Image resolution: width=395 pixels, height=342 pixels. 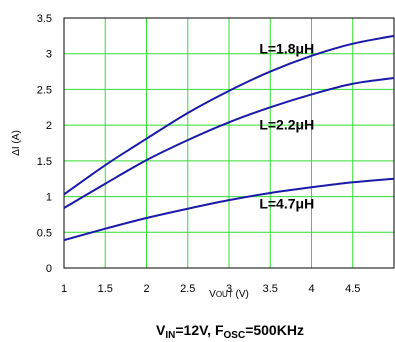 What do you see at coordinates (187, 289) in the screenshot?
I see `x-tick-label: 2.5` at bounding box center [187, 289].